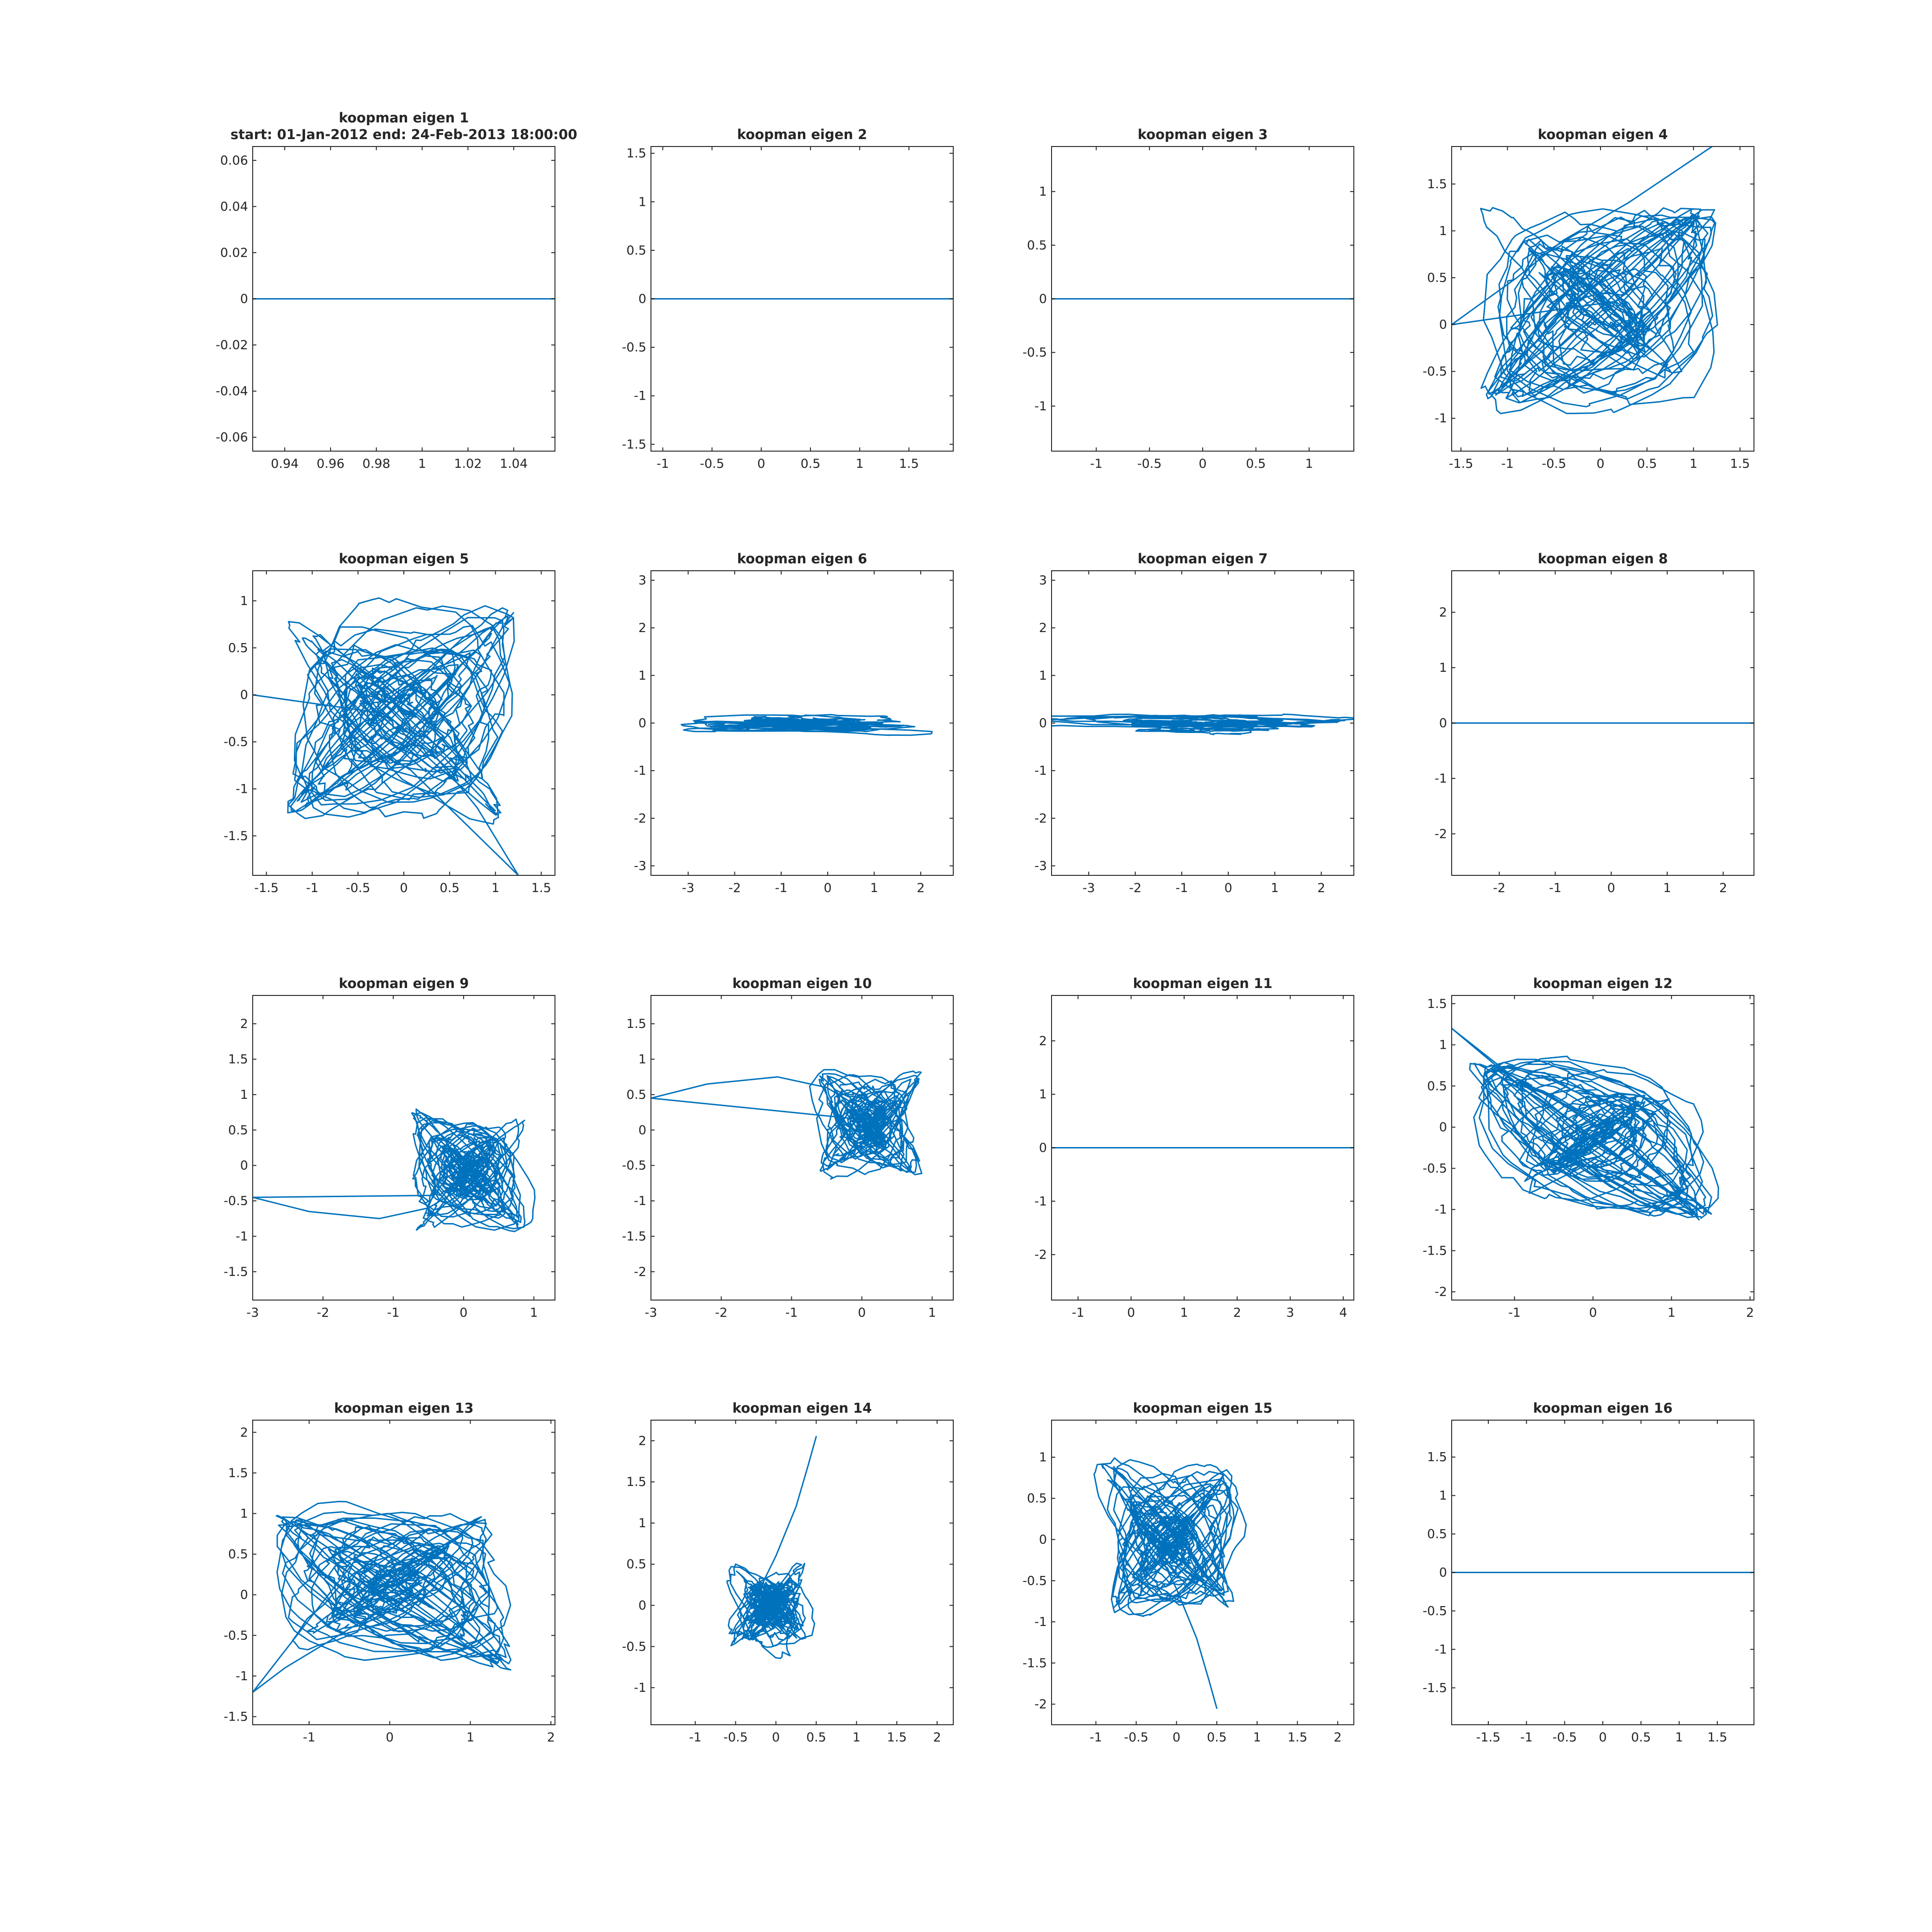 The height and width of the screenshot is (1932, 1932). What do you see at coordinates (1594, 723) in the screenshot?
I see `subplot-8: -2 -1 0 1 2 -2 -1 0 1 2 koopman eigen 8` at bounding box center [1594, 723].